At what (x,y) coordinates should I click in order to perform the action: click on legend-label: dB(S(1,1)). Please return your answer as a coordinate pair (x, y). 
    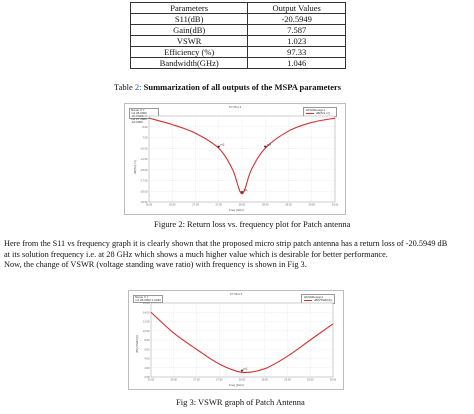
    Looking at the image, I should click on (323, 113).